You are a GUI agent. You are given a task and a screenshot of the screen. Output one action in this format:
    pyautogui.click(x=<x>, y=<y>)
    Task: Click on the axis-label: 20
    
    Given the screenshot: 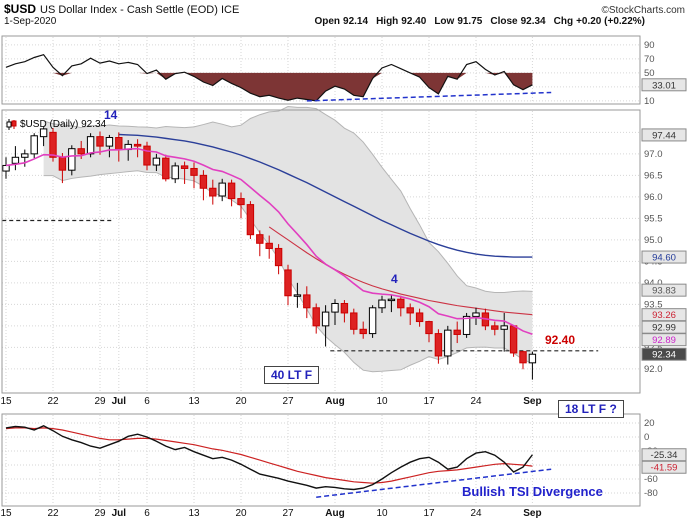 What is the action you would take?
    pyautogui.click(x=649, y=423)
    